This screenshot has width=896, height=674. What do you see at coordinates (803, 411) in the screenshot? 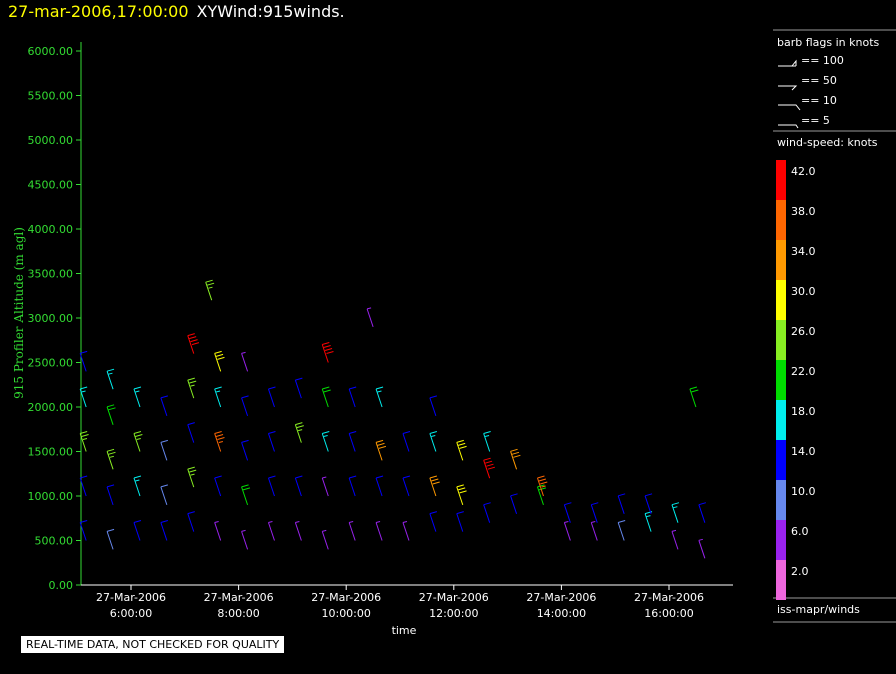
I see `speed-scale-label: 18.0` at bounding box center [803, 411].